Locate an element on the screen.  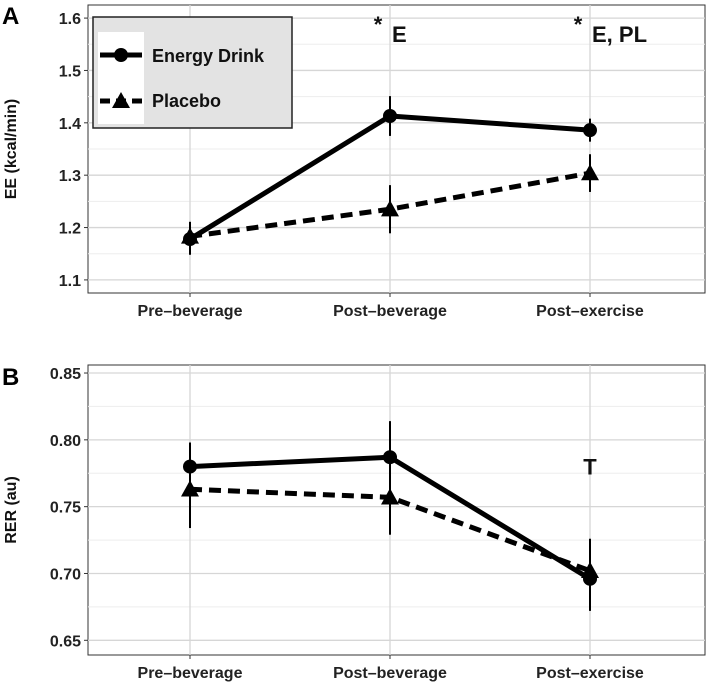
y-tick-label: 1.5 is located at coordinates (70, 71).